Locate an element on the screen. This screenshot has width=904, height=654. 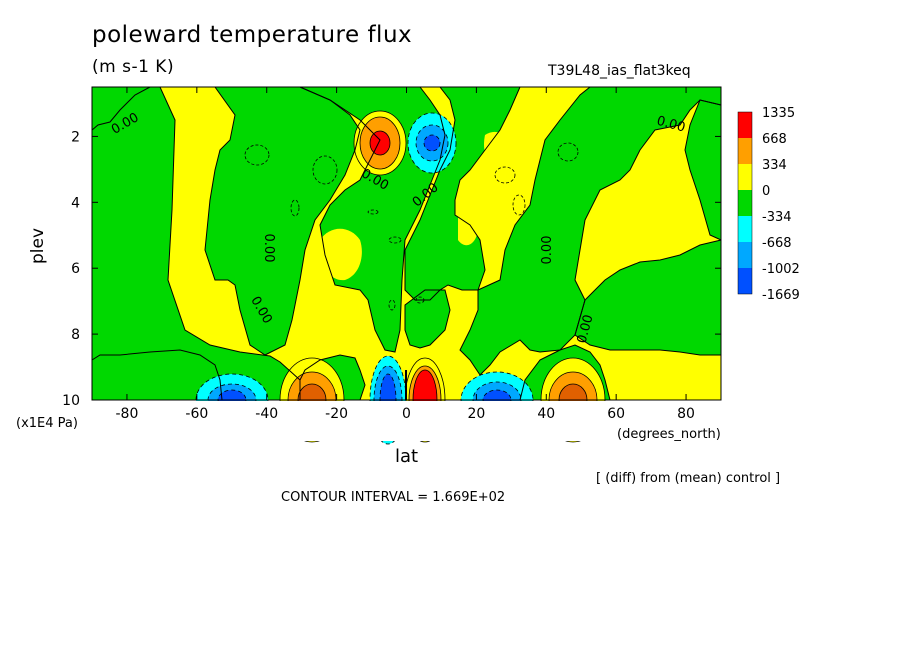
frame-mask is located at coordinates (410, 421).